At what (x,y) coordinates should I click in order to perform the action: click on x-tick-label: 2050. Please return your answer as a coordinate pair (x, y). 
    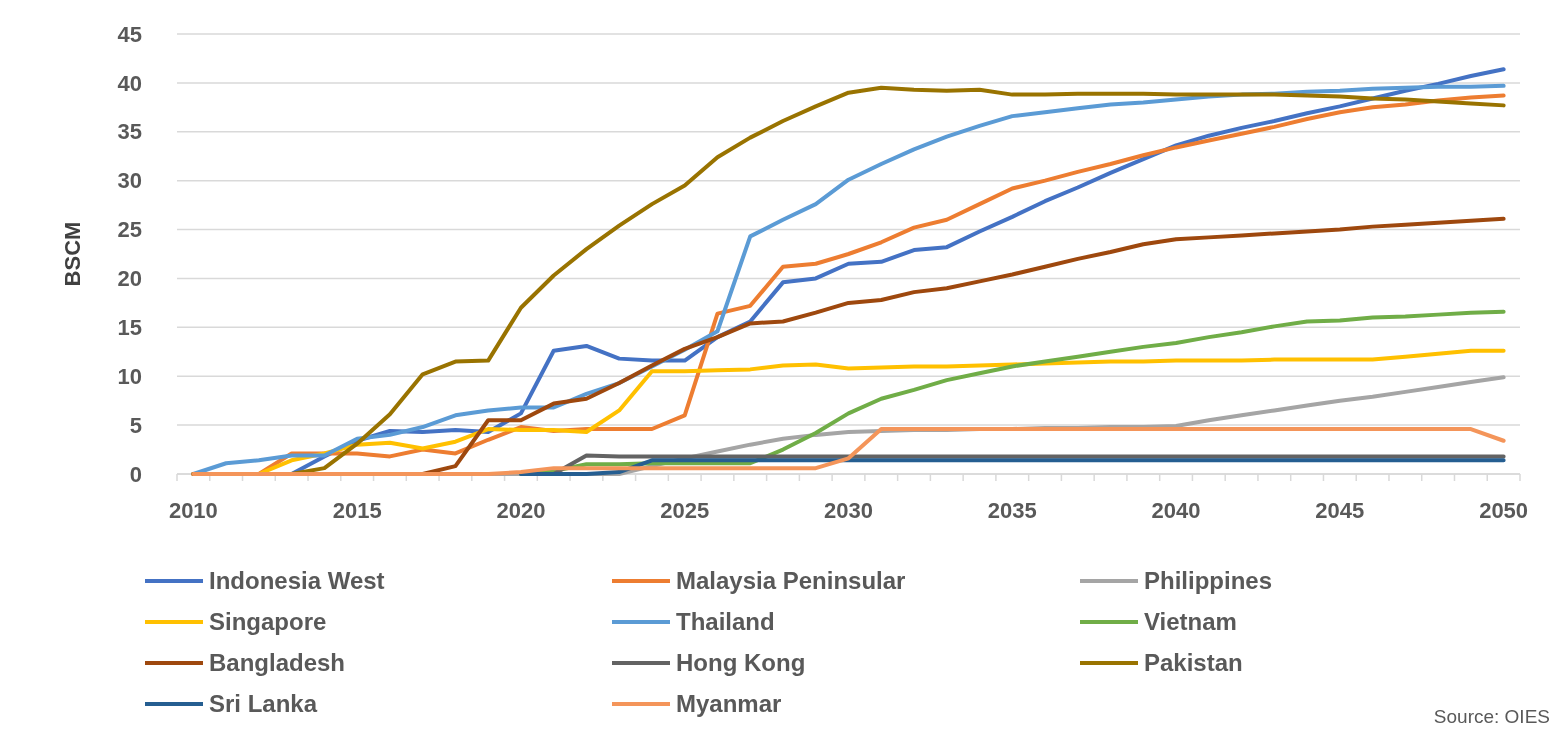
    Looking at the image, I should click on (1504, 510).